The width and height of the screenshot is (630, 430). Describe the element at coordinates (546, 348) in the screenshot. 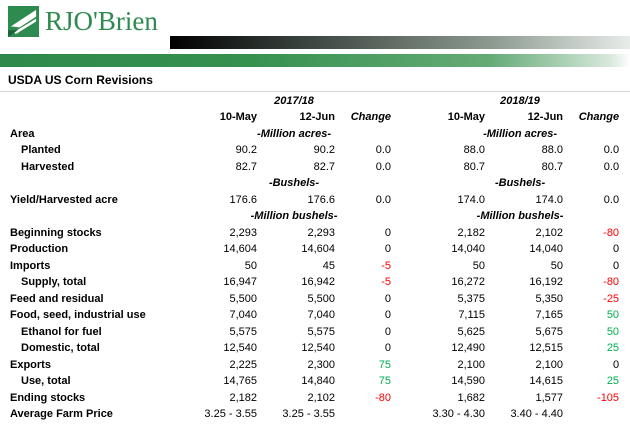

I see `value: 12,515` at that location.